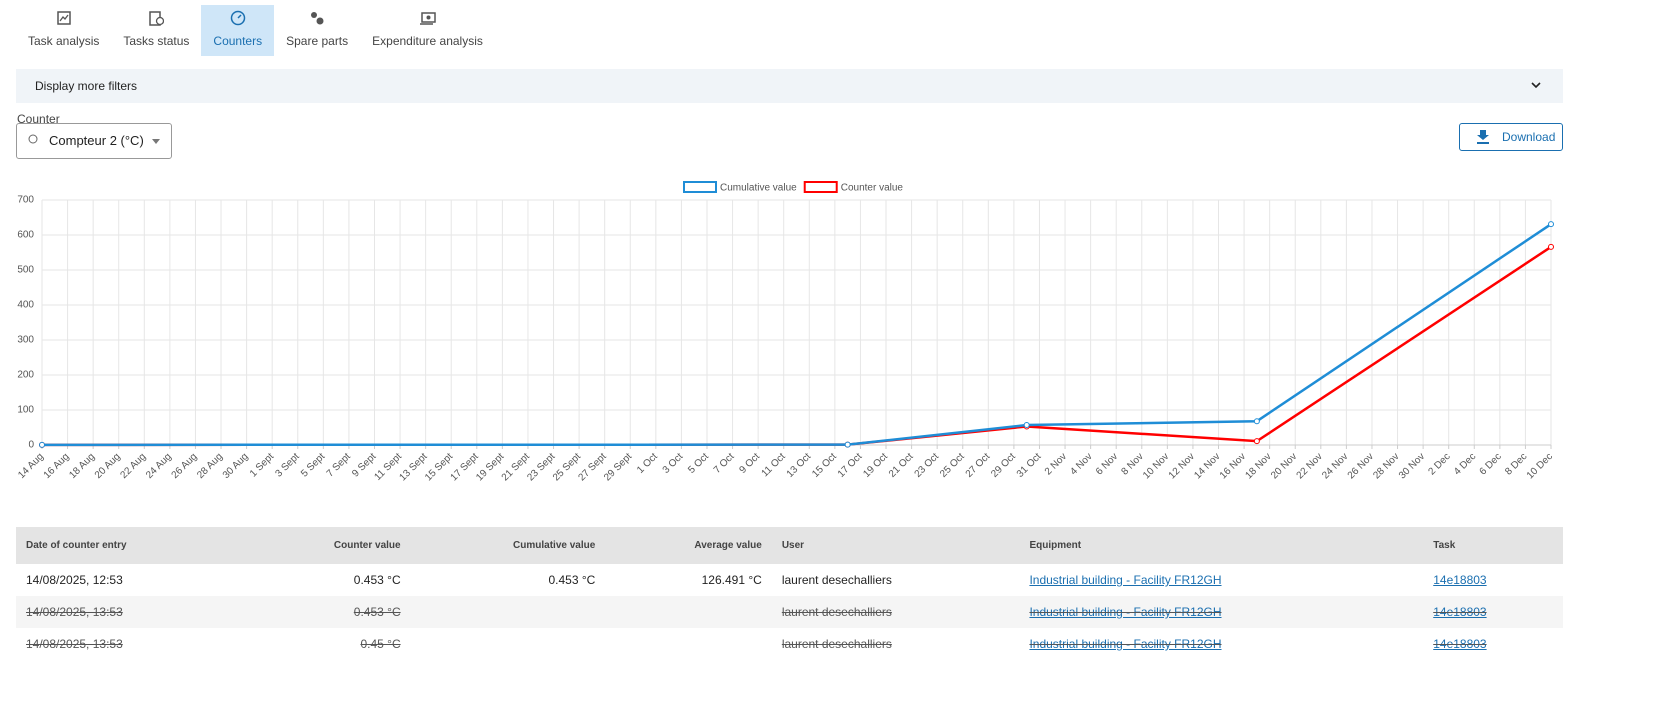 The height and width of the screenshot is (709, 1669). I want to click on x-tick-label: 23 Oct, so click(927, 465).